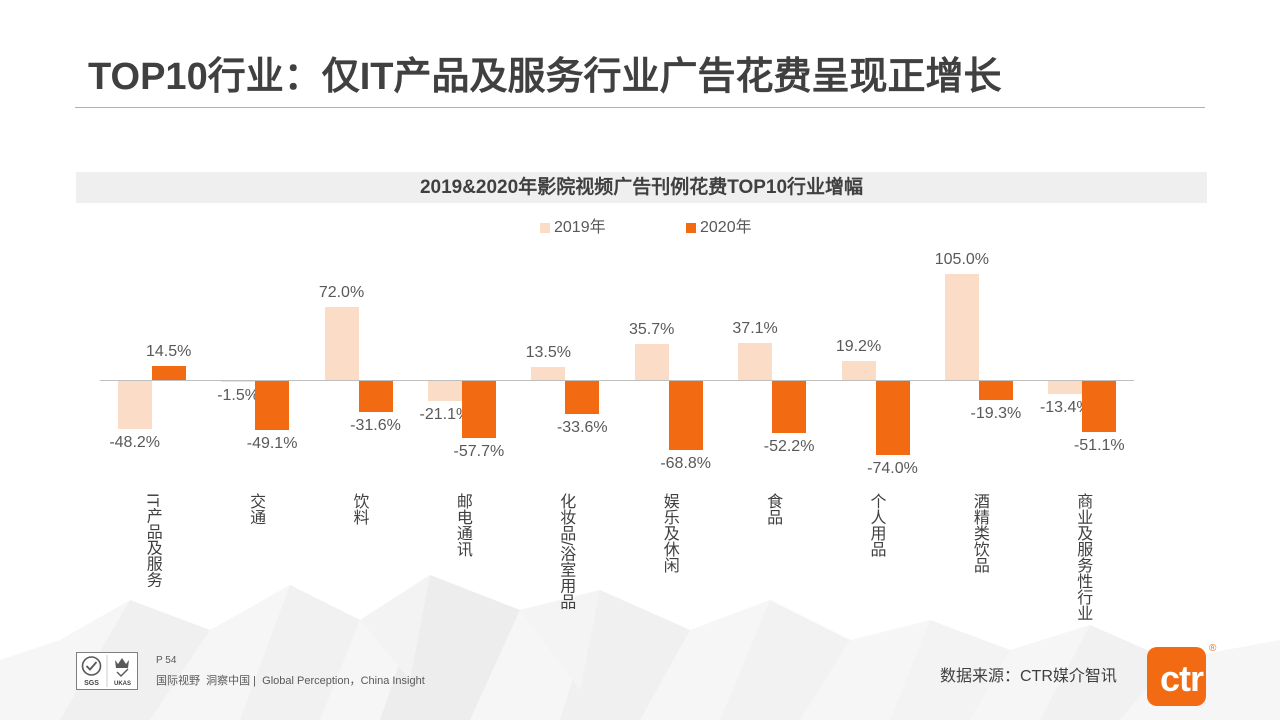 The height and width of the screenshot is (720, 1280). What do you see at coordinates (1099, 445) in the screenshot?
I see `data-label-2020-cat-10: -51.1%` at bounding box center [1099, 445].